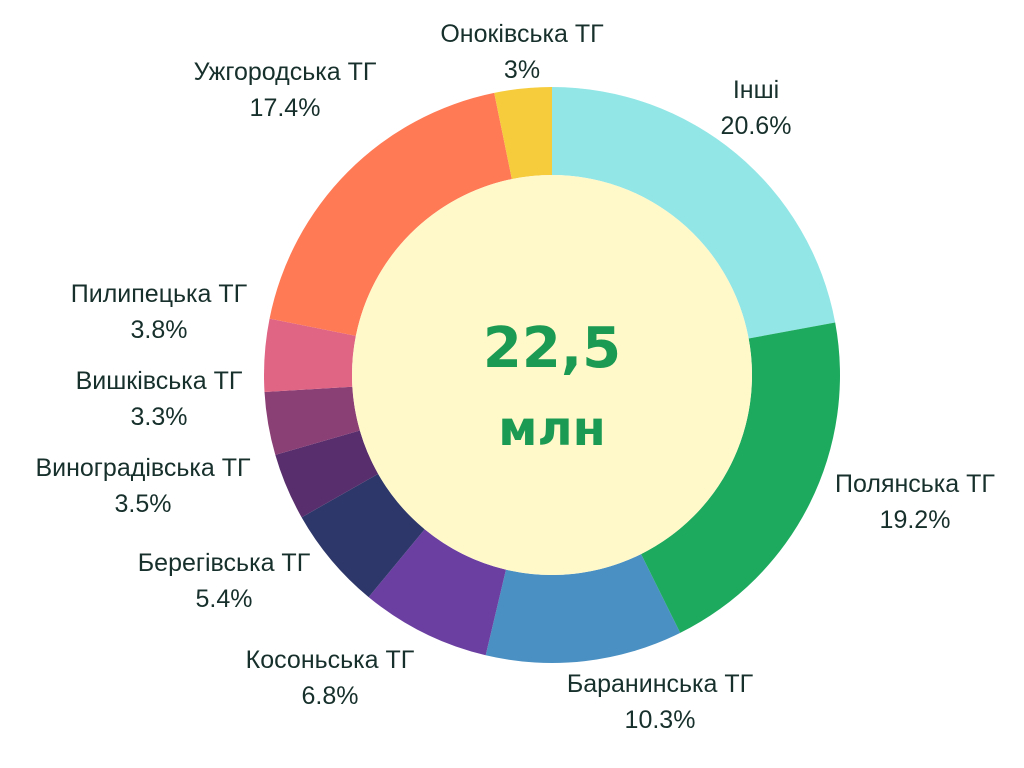 The width and height of the screenshot is (1024, 768). What do you see at coordinates (756, 126) in the screenshot?
I see `slice-value: 20.6%` at bounding box center [756, 126].